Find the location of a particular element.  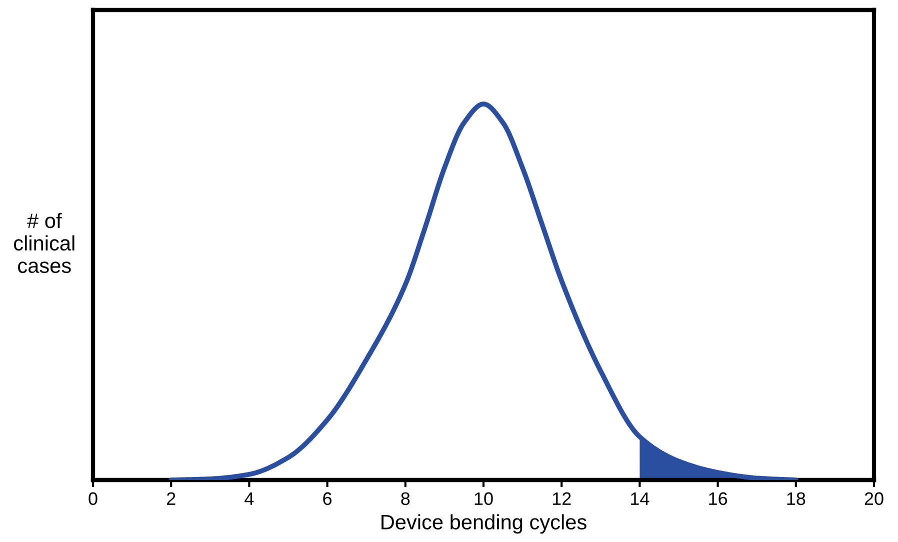

x-tick-label: 10 is located at coordinates (483, 499).